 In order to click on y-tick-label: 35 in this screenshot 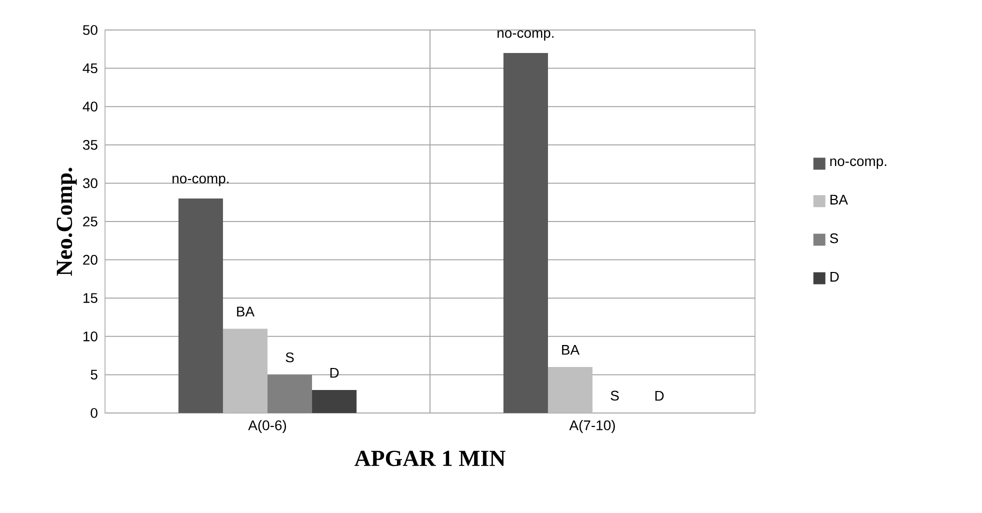, I will do `click(90, 145)`.